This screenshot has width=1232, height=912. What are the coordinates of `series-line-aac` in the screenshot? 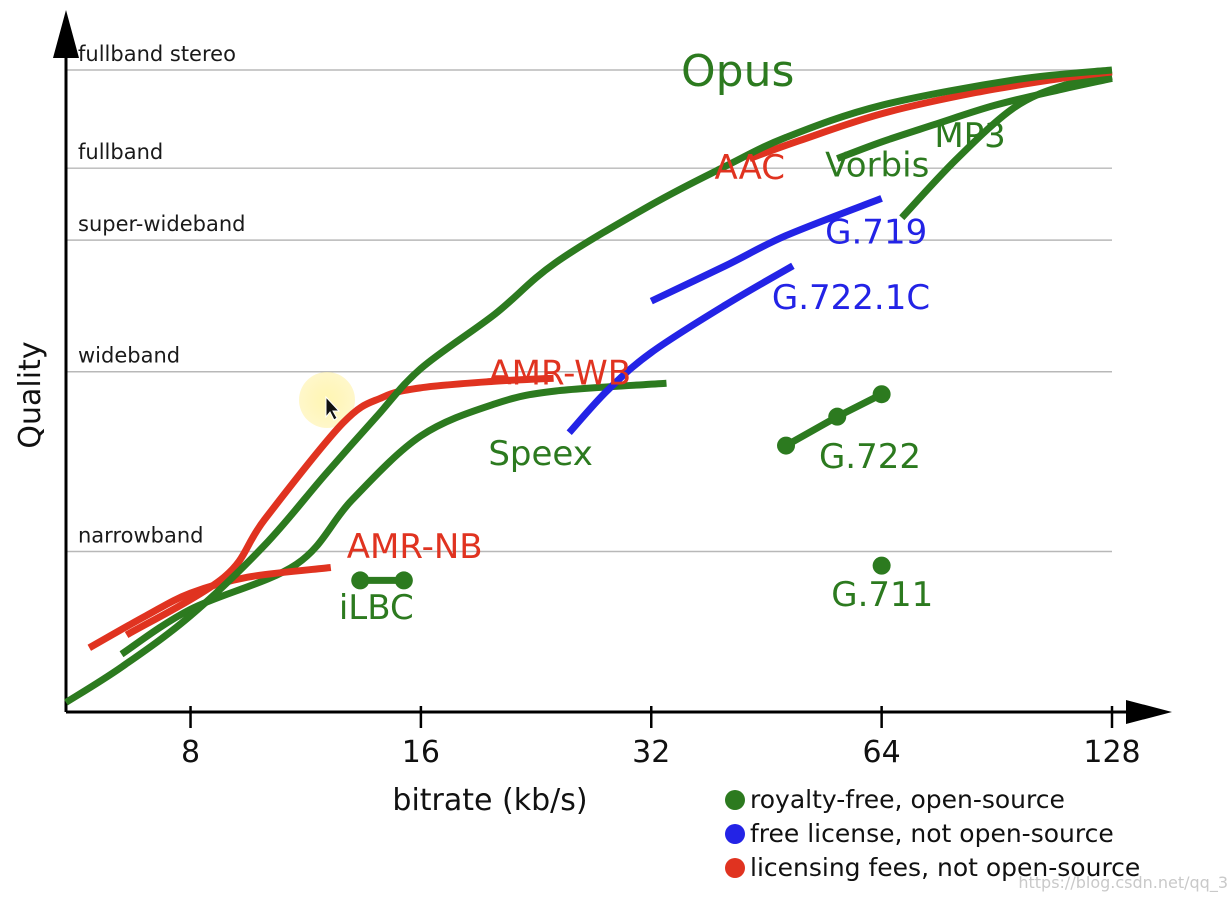 It's located at (930, 115).